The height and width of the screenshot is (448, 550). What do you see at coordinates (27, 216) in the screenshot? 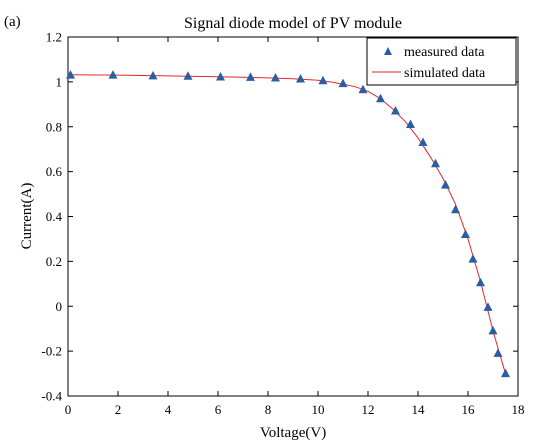
I see `y-axis-label: Current(A)` at bounding box center [27, 216].